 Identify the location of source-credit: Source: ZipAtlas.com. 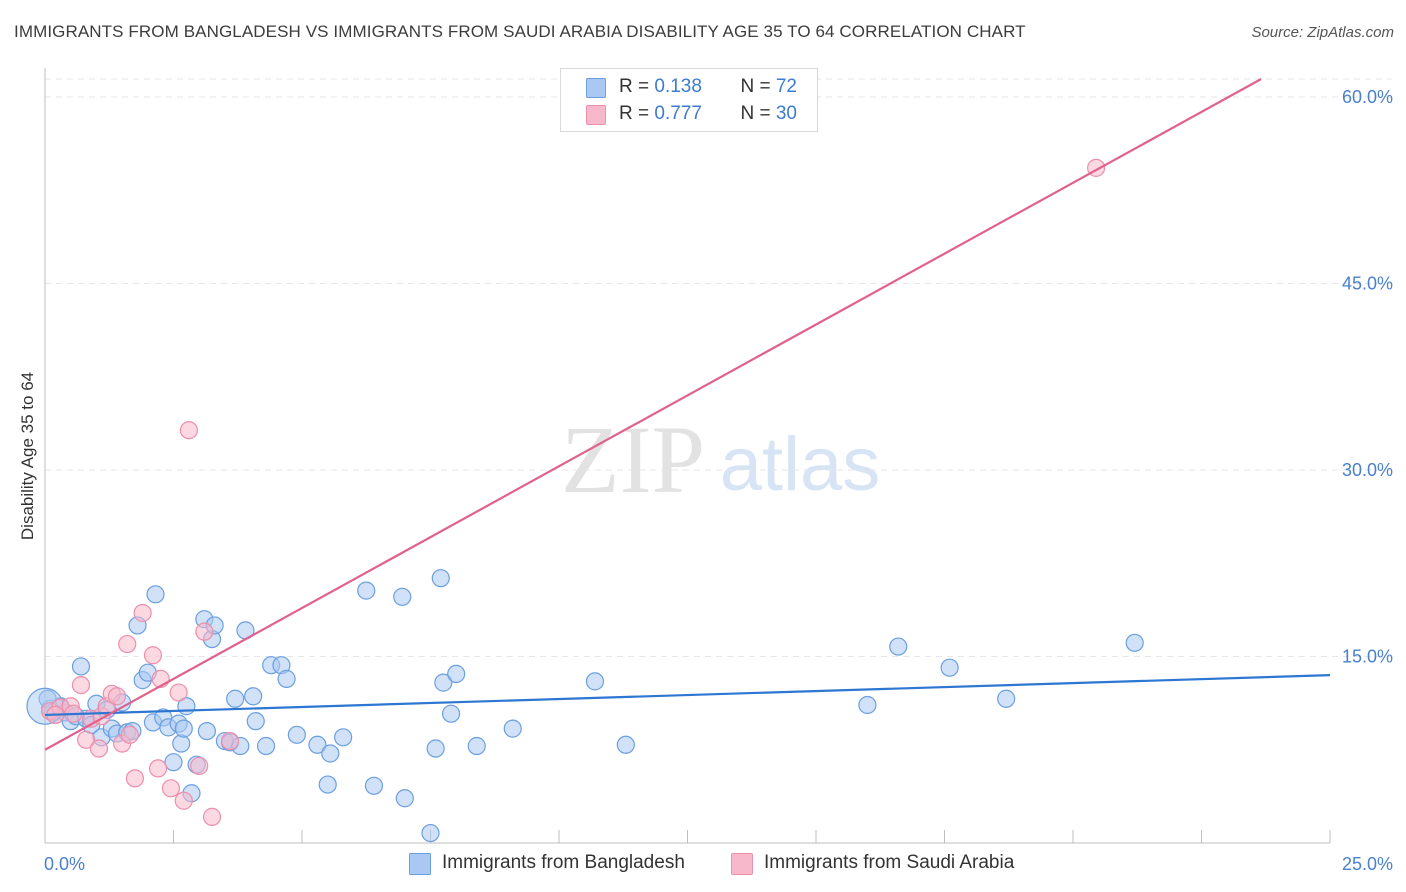
(1322, 32).